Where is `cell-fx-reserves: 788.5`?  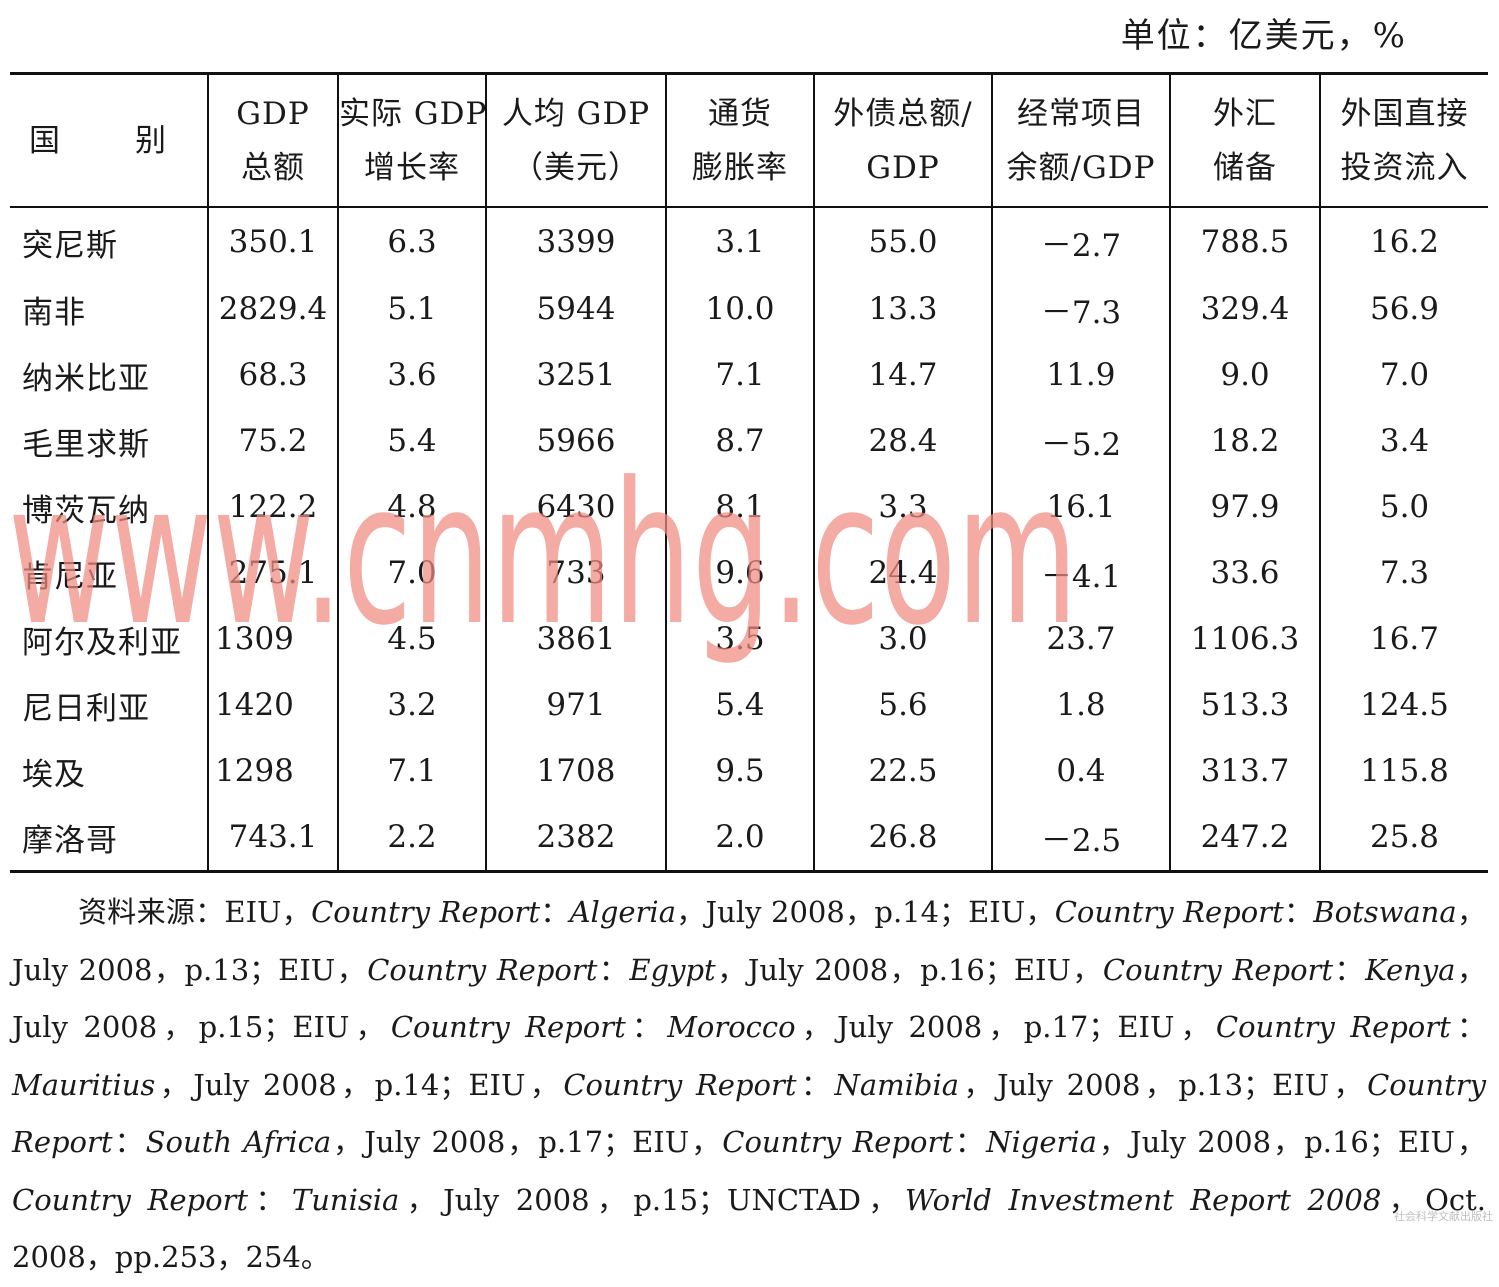
cell-fx-reserves: 788.5 is located at coordinates (1244, 241).